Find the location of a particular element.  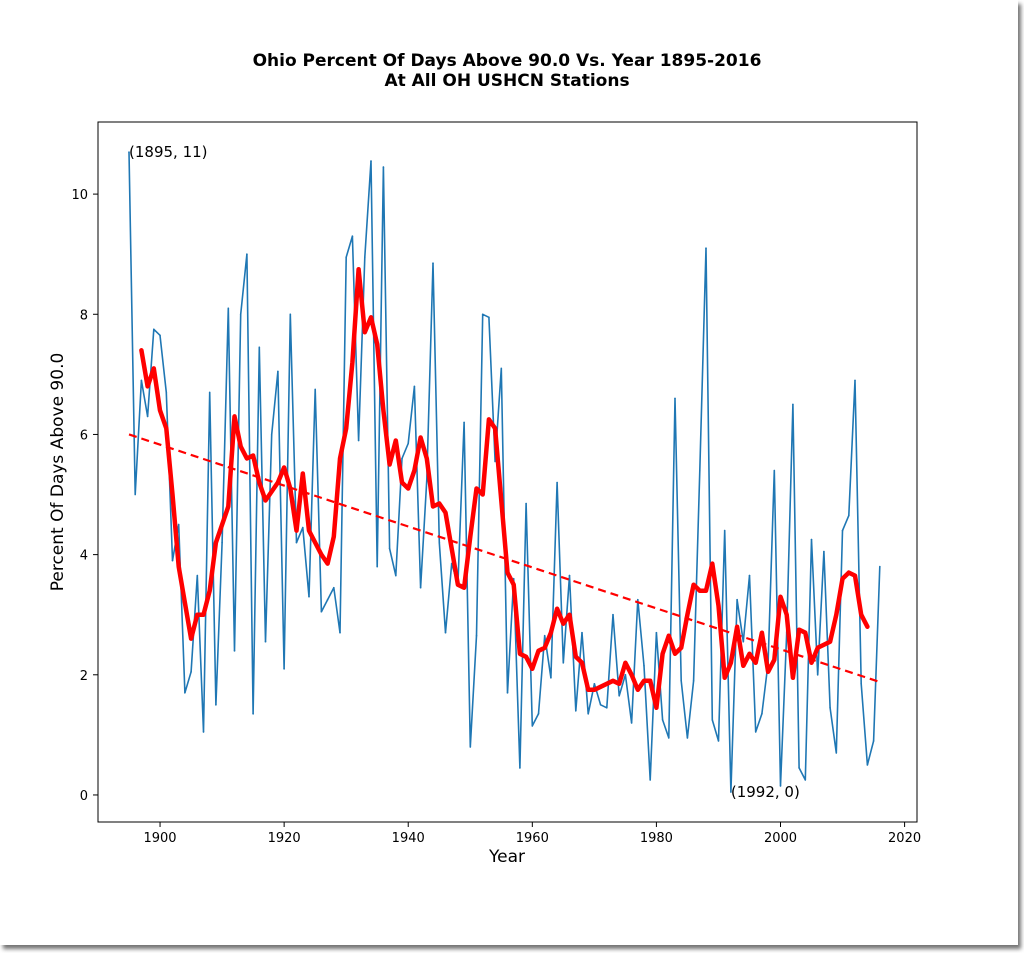

x-tick-label: 1920 is located at coordinates (284, 838).